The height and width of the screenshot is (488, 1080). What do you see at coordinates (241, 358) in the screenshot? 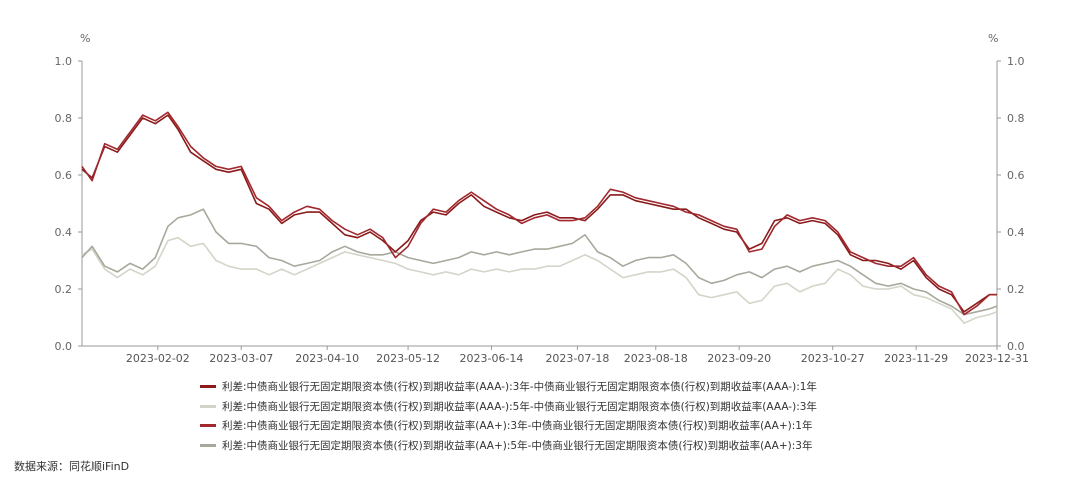
I see `x-tick-label: 2023-03-07` at bounding box center [241, 358].